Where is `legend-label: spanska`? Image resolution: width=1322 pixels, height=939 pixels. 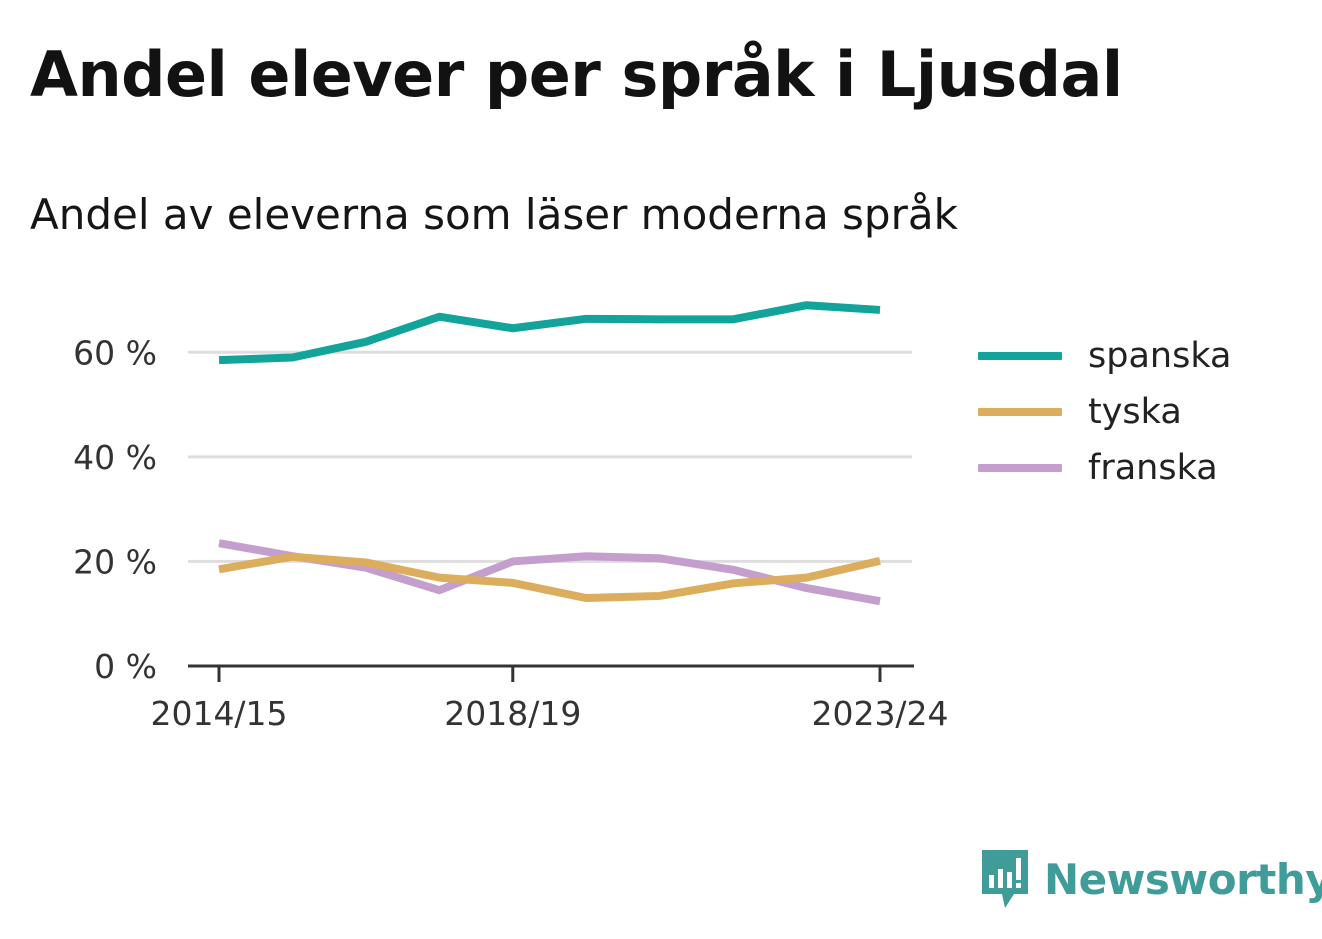 legend-label: spanska is located at coordinates (1160, 356).